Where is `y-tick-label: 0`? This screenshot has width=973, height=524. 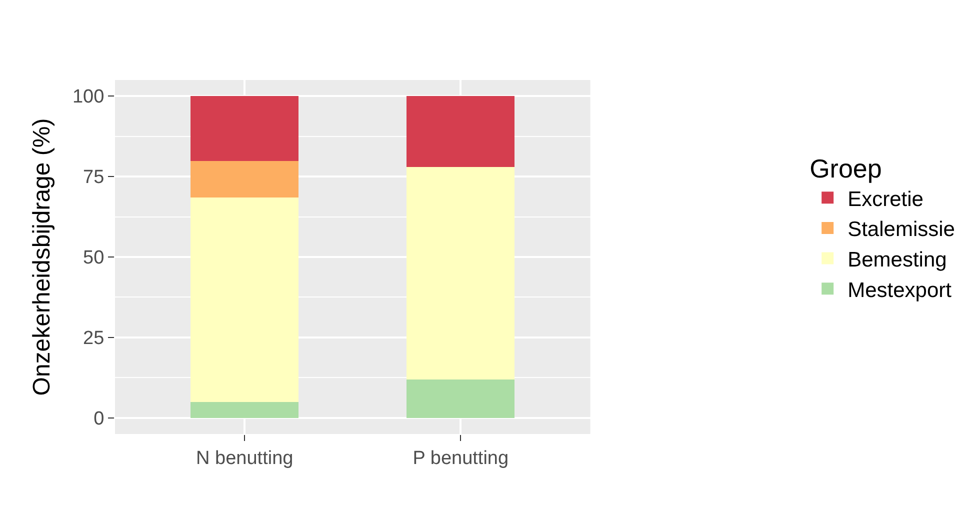 y-tick-label: 0 is located at coordinates (99, 419).